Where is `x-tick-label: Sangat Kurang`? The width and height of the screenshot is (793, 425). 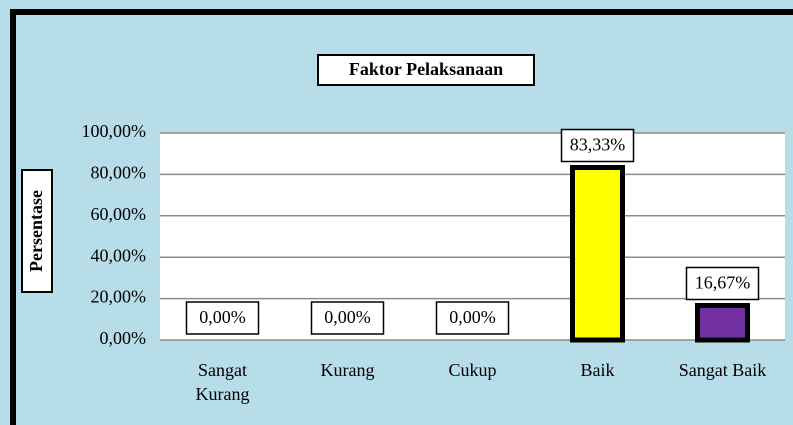
x-tick-label: Sangat Kurang is located at coordinates (223, 382).